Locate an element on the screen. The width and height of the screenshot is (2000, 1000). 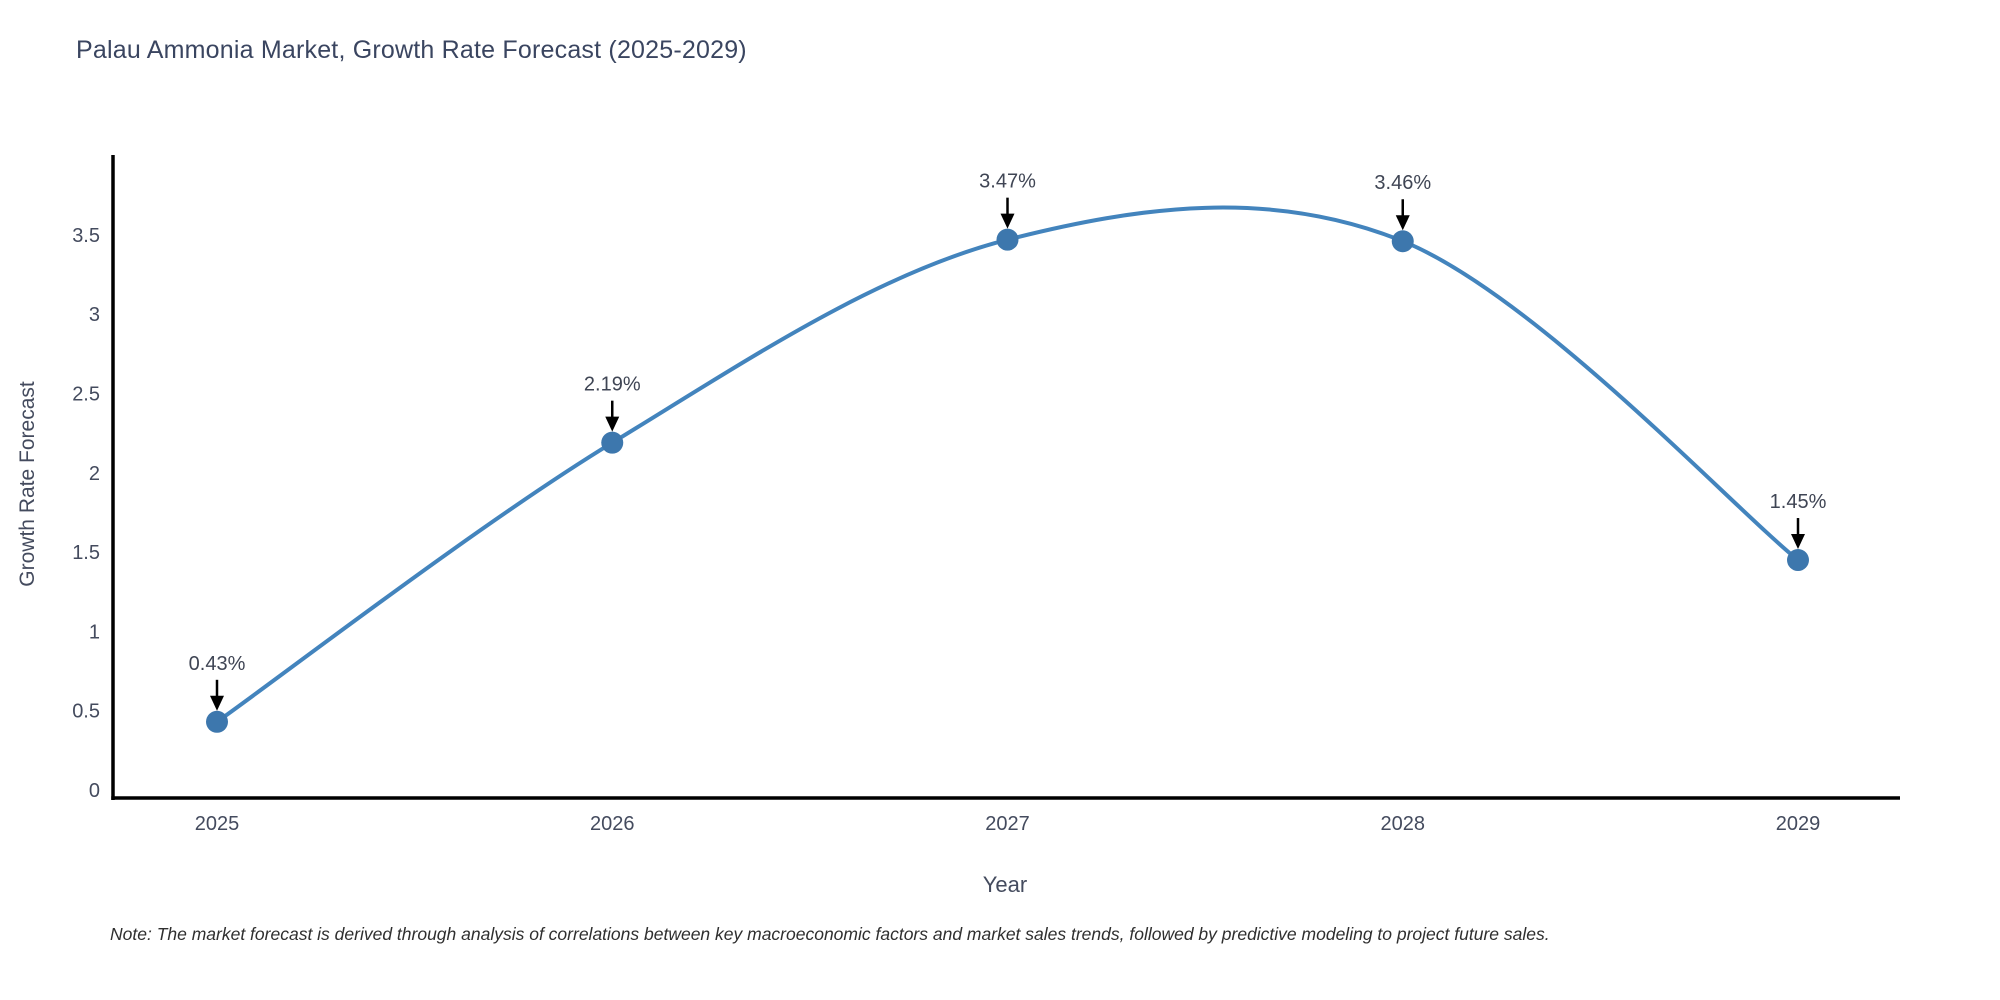
x-tick-label: 2025 is located at coordinates (217, 824).